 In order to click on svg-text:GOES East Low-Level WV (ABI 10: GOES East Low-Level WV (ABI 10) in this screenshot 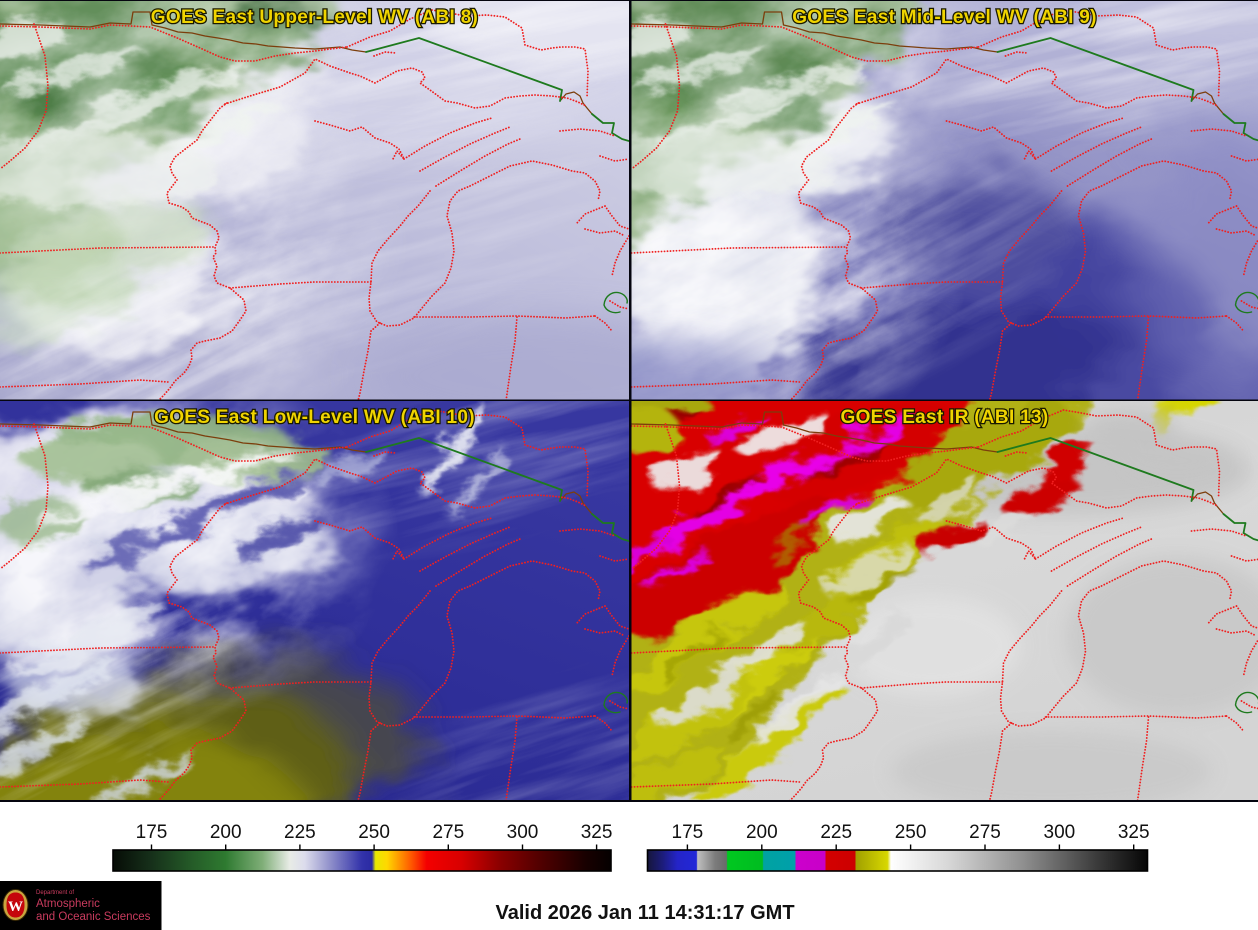, I will do `click(314, 417)`.